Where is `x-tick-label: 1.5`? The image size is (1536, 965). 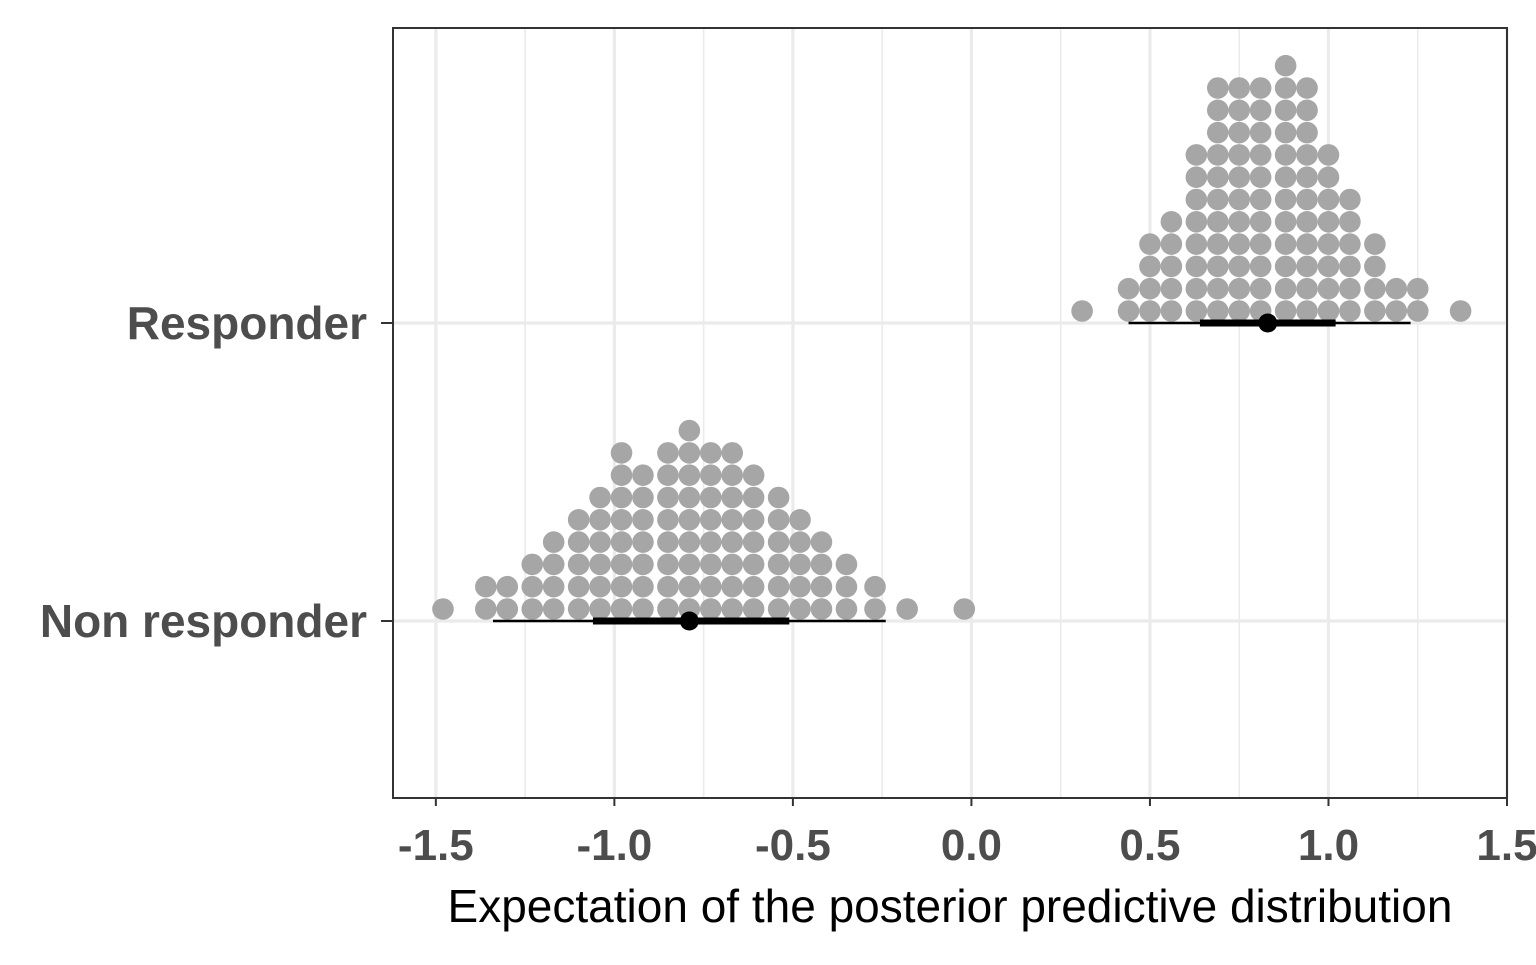 x-tick-label: 1.5 is located at coordinates (1506, 845).